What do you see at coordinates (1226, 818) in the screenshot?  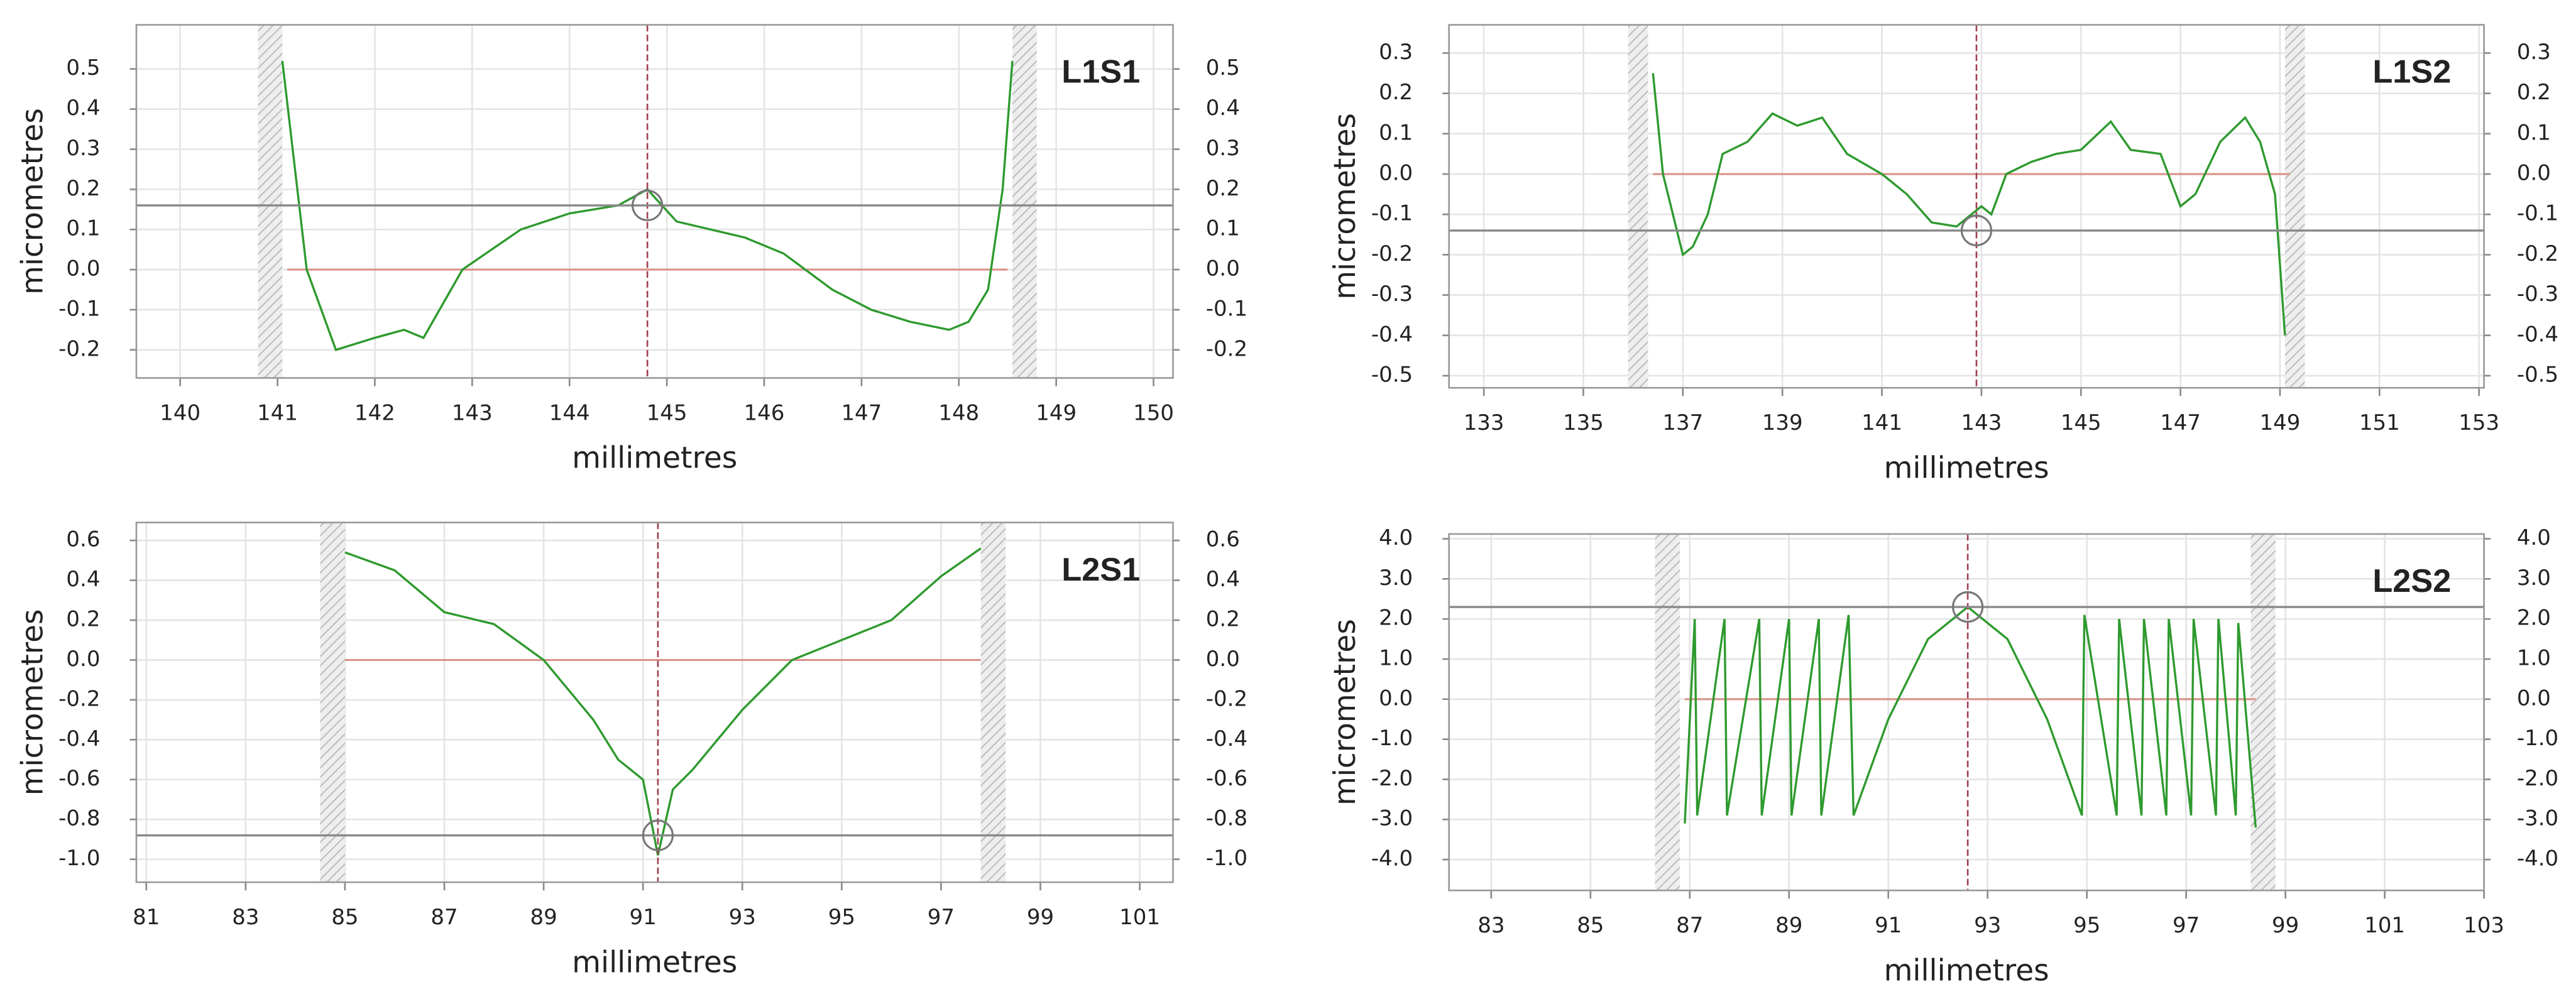 I see `y2-tick-label: -0.8` at bounding box center [1226, 818].